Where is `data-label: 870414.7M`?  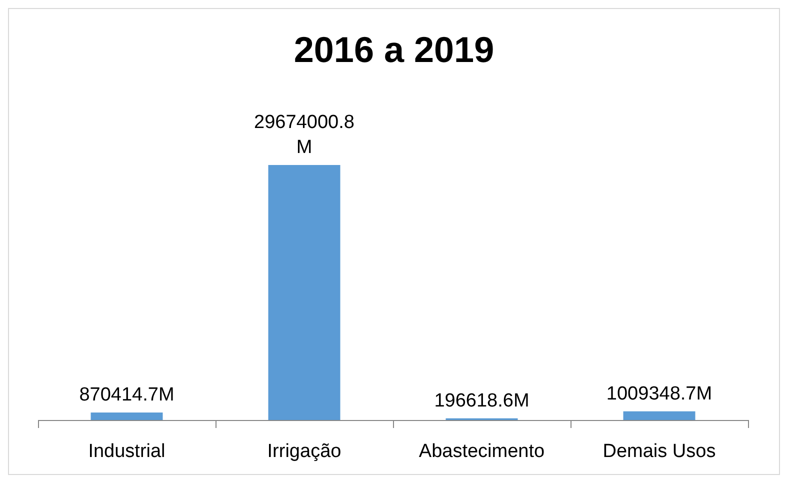 data-label: 870414.7M is located at coordinates (126, 395).